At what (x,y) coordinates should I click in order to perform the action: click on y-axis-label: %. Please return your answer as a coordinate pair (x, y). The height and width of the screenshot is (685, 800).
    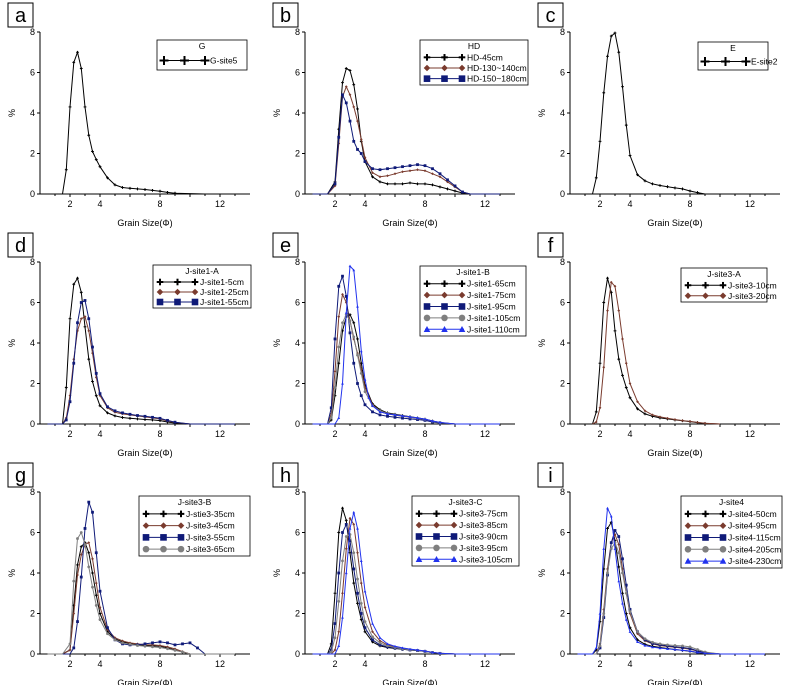
    Looking at the image, I should click on (277, 573).